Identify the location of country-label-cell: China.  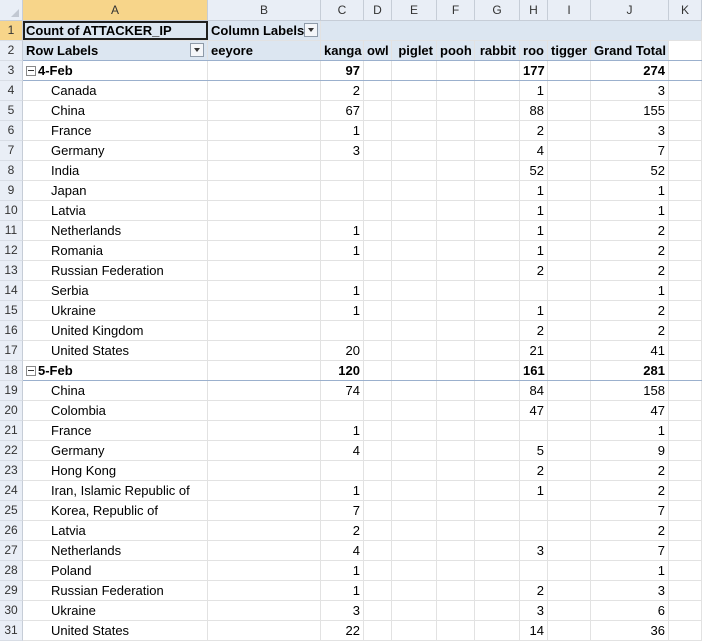
(115, 390).